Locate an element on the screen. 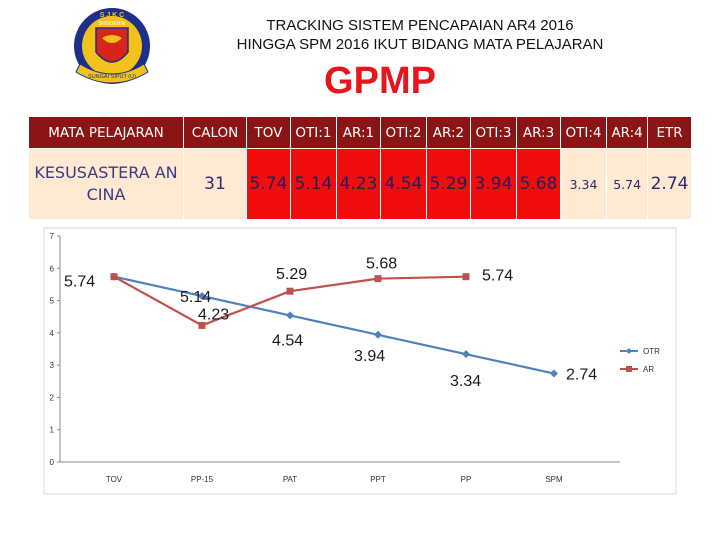 This screenshot has height=540, width=720. cell-tov: 5.74 is located at coordinates (268, 184).